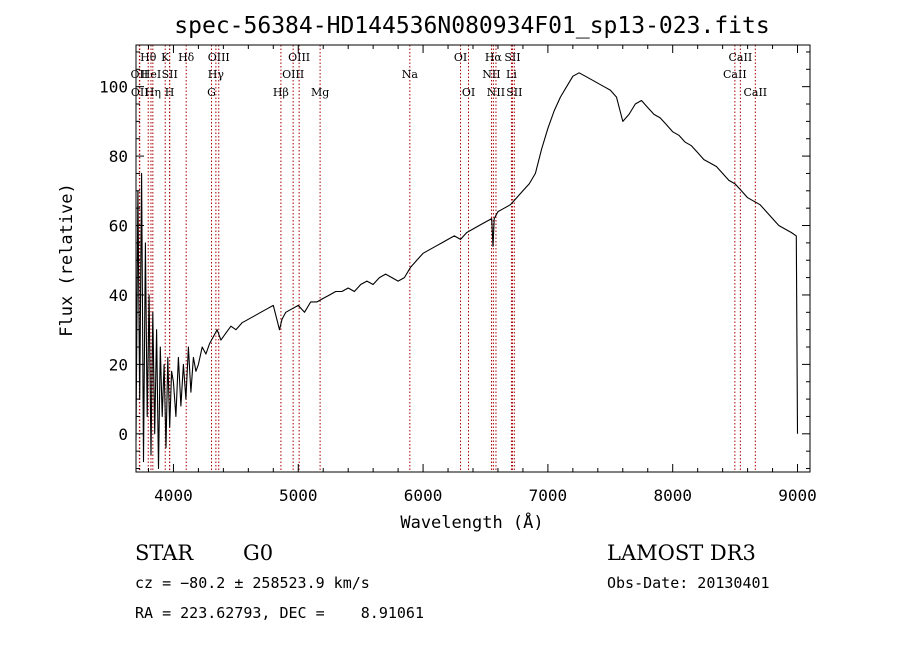  I want to click on spectral-line-label: Hη, so click(153, 92).